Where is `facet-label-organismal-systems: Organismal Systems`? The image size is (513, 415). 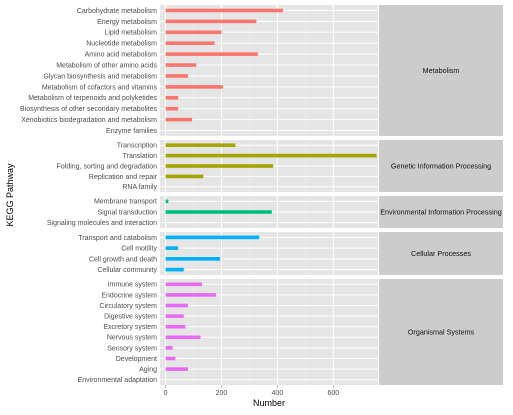 facet-label-organismal-systems: Organismal Systems is located at coordinates (441, 332).